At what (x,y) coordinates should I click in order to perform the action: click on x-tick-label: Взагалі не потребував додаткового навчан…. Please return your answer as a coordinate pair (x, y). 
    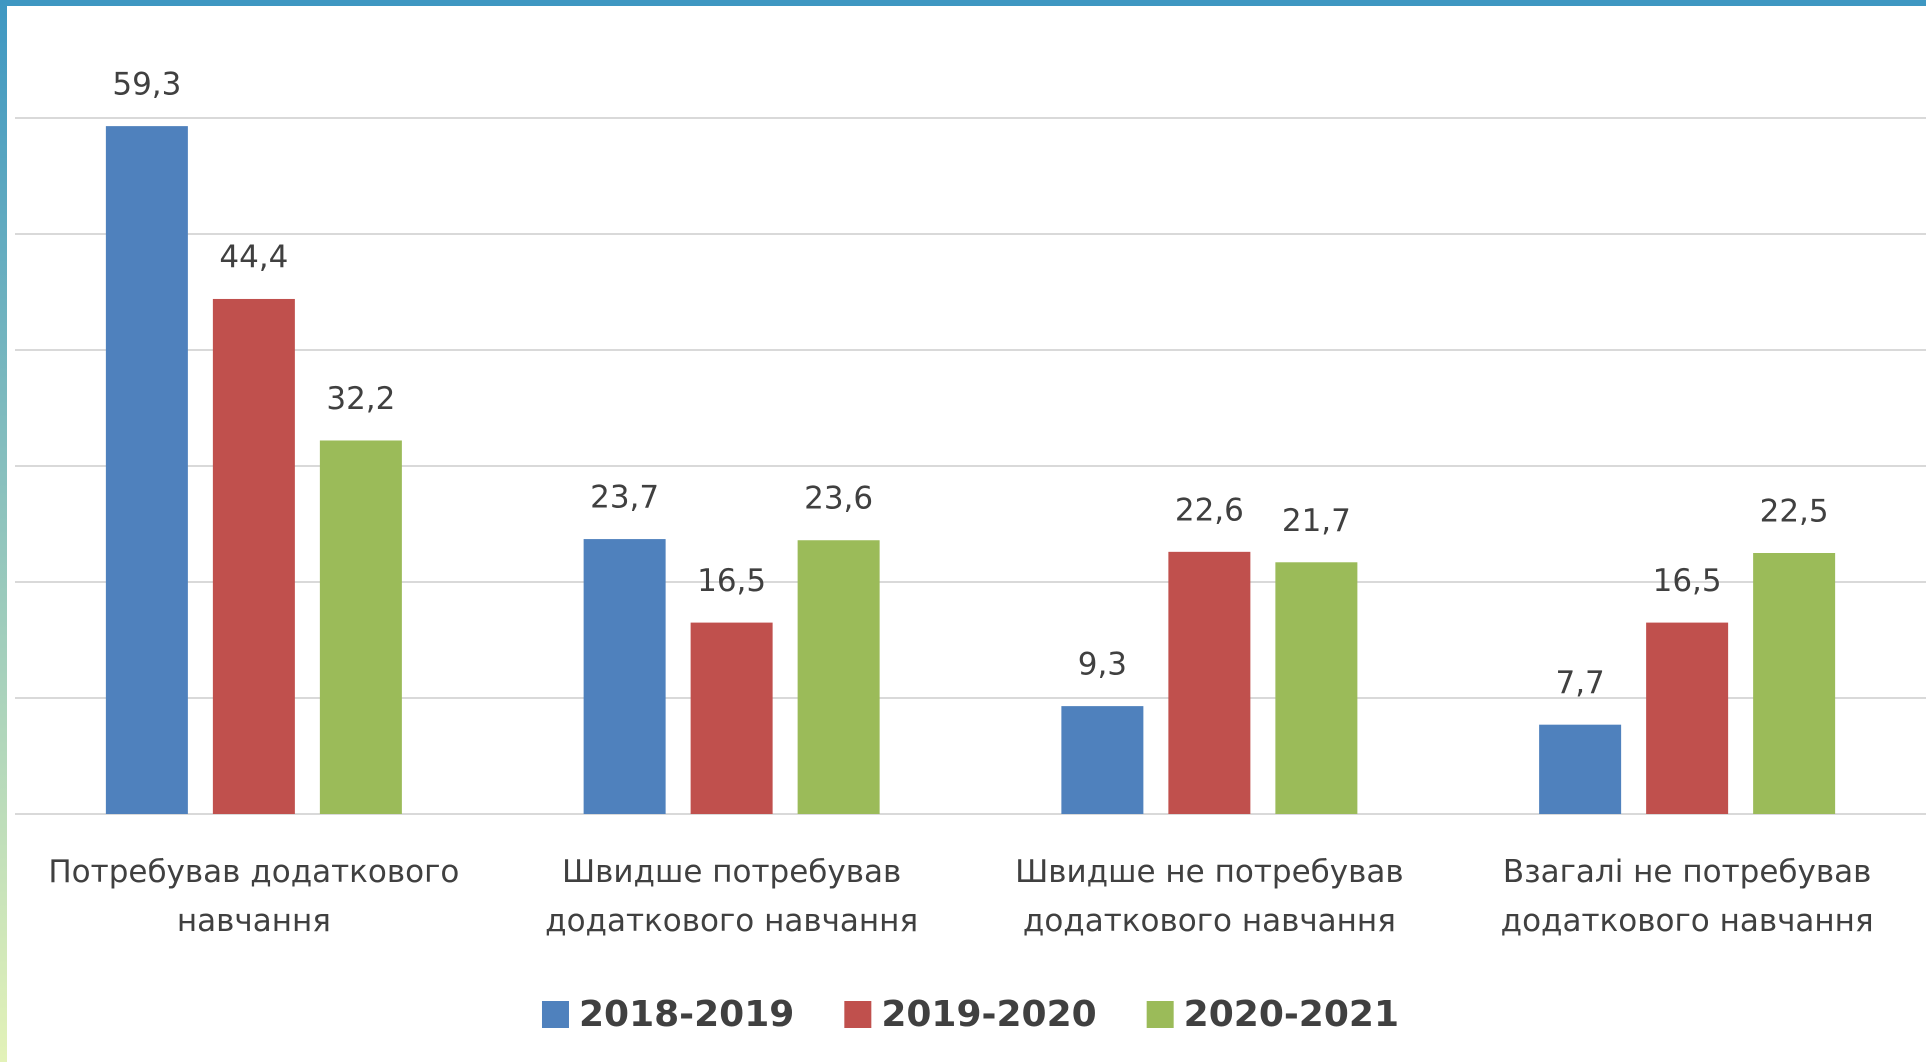
    Looking at the image, I should click on (1687, 896).